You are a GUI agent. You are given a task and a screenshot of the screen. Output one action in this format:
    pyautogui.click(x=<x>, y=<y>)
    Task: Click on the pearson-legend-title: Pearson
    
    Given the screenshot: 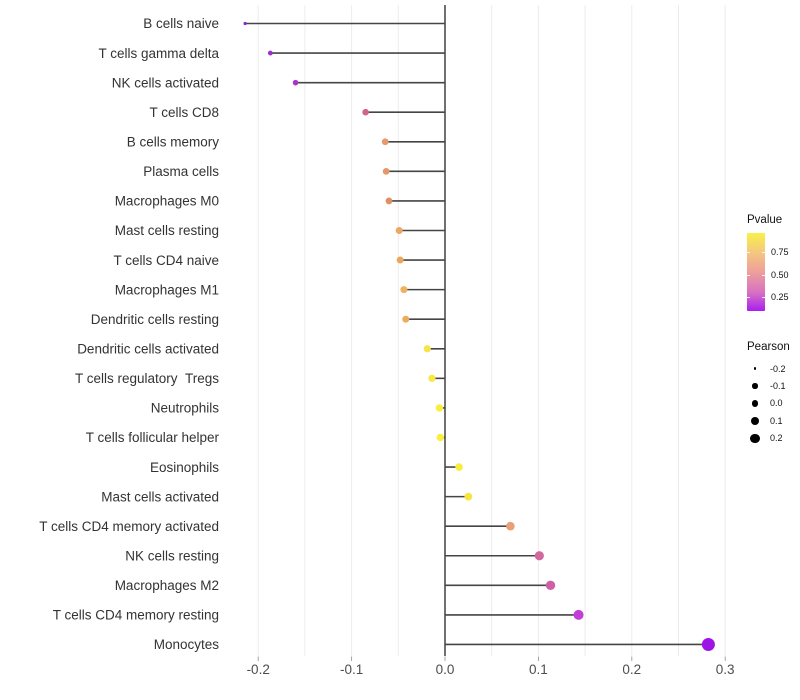 What is the action you would take?
    pyautogui.click(x=768, y=347)
    